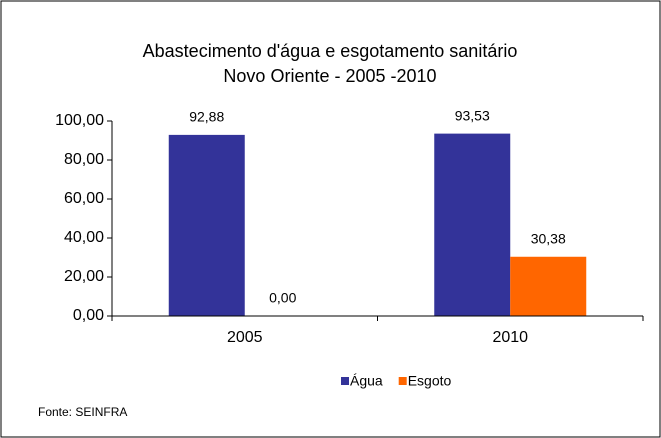  Describe the element at coordinates (84, 276) in the screenshot. I see `y-tick-label: 20,00` at that location.